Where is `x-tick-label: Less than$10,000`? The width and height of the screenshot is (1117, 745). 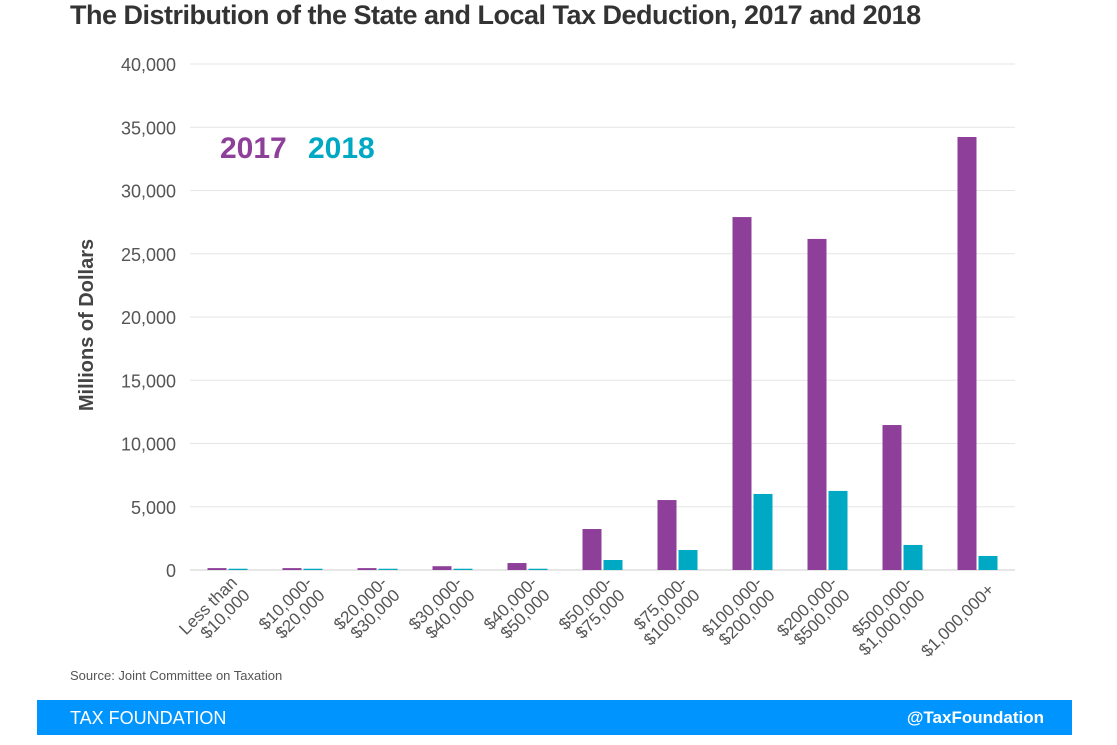 x-tick-label: Less than$10,000 is located at coordinates (214, 612).